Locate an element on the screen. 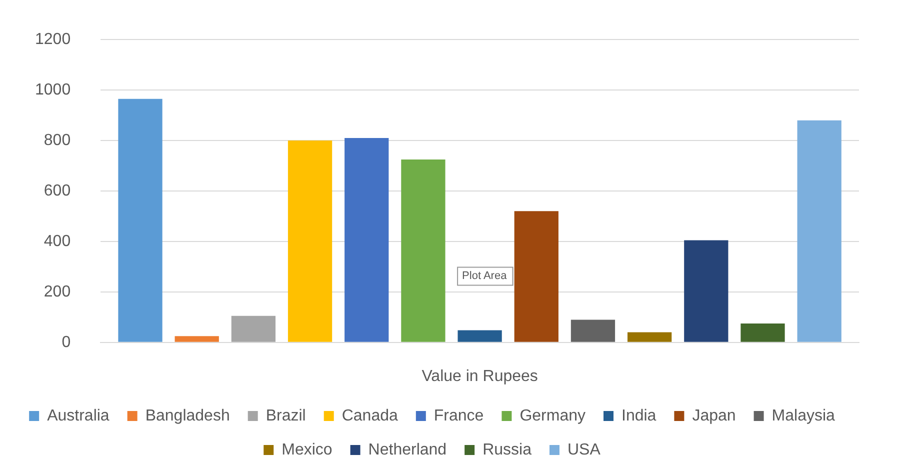 The width and height of the screenshot is (899, 468). legend-label: Brazil is located at coordinates (286, 415).